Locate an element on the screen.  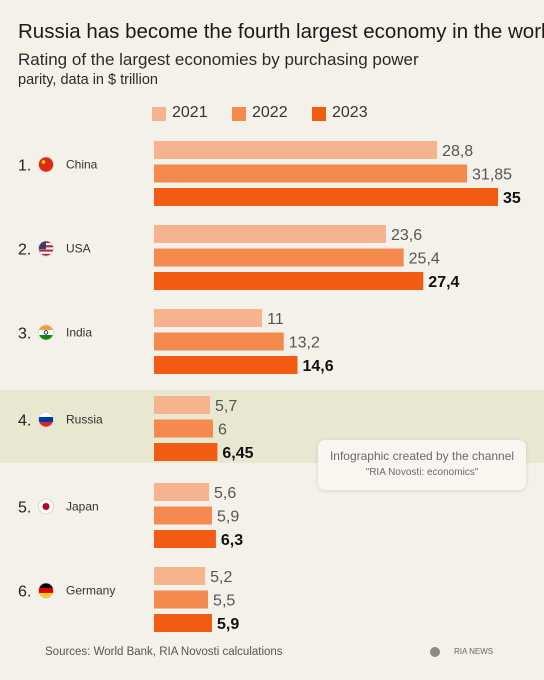
flag-icon-japan-outline is located at coordinates (46, 506).